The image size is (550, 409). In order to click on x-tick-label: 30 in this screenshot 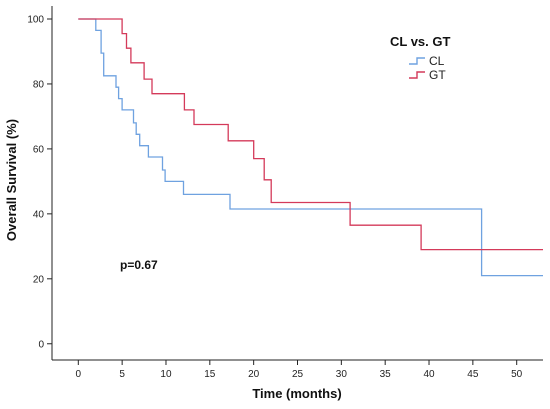, I will do `click(342, 374)`.